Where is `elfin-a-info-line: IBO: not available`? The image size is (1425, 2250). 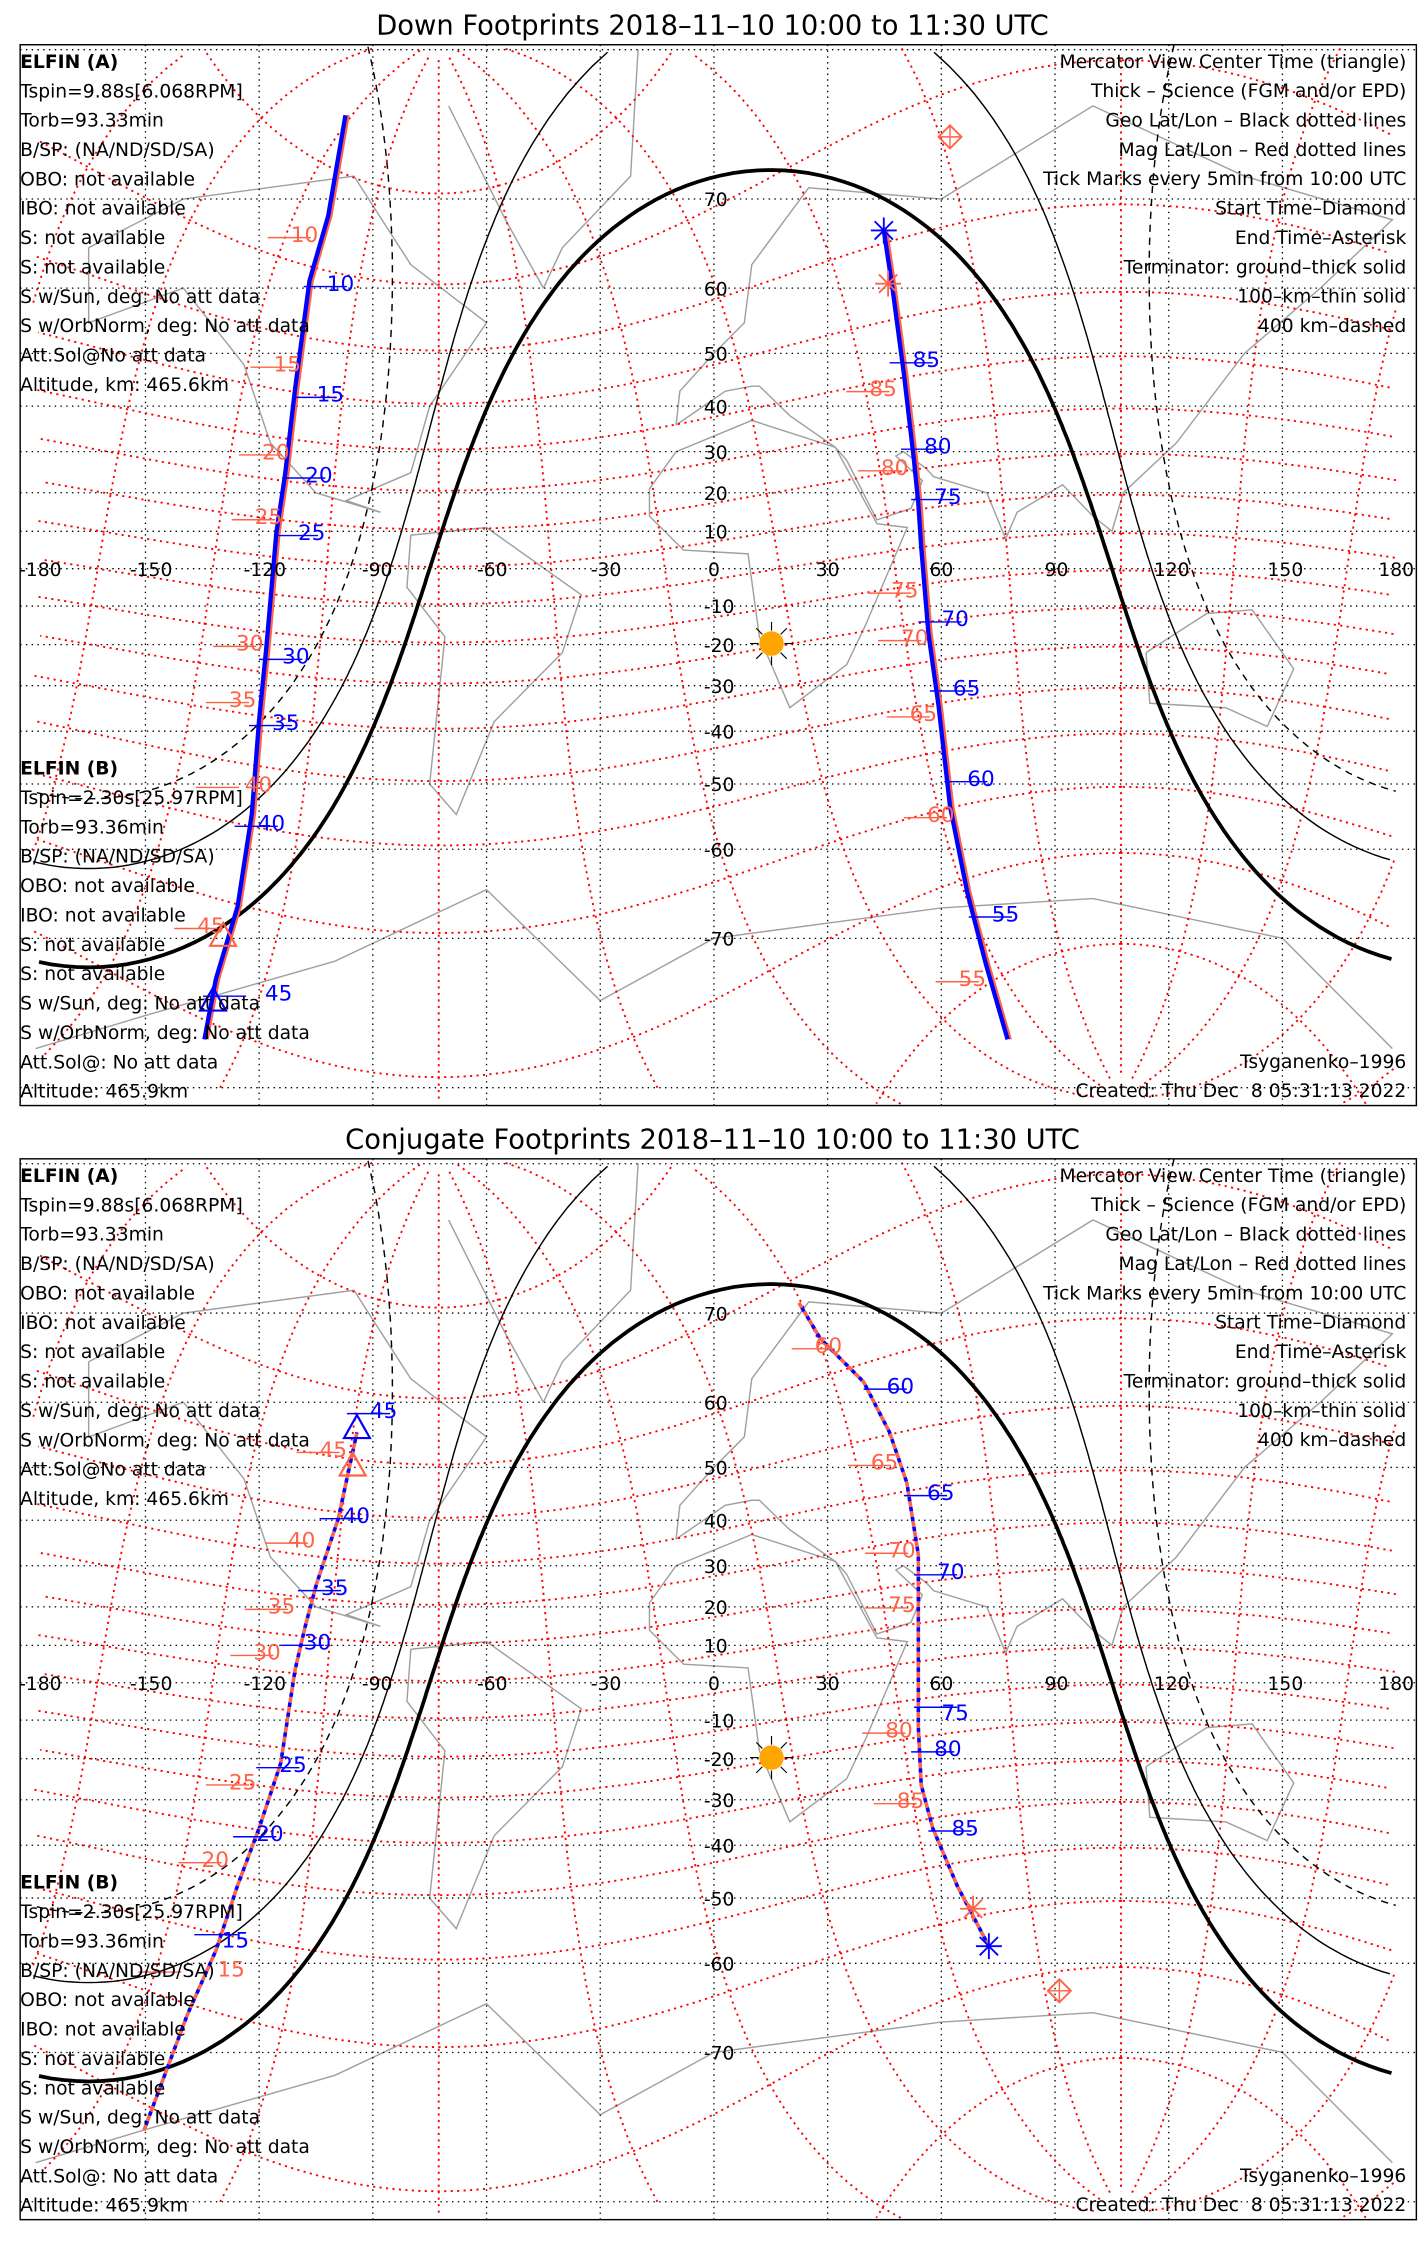 elfin-a-info-line: IBO: not available is located at coordinates (103, 209).